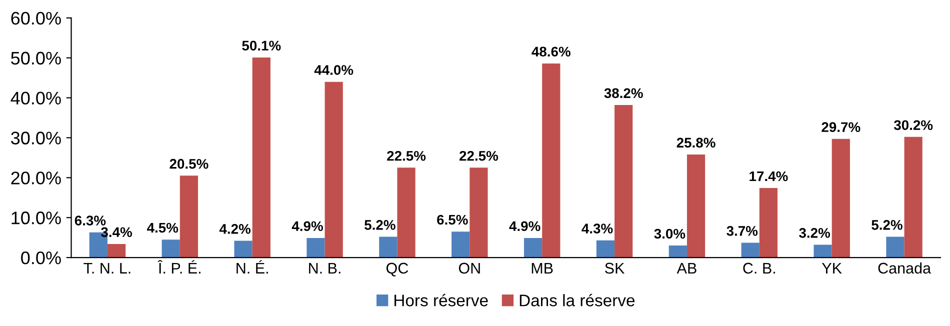  What do you see at coordinates (551, 51) in the screenshot?
I see `data-label: 48.6%` at bounding box center [551, 51].